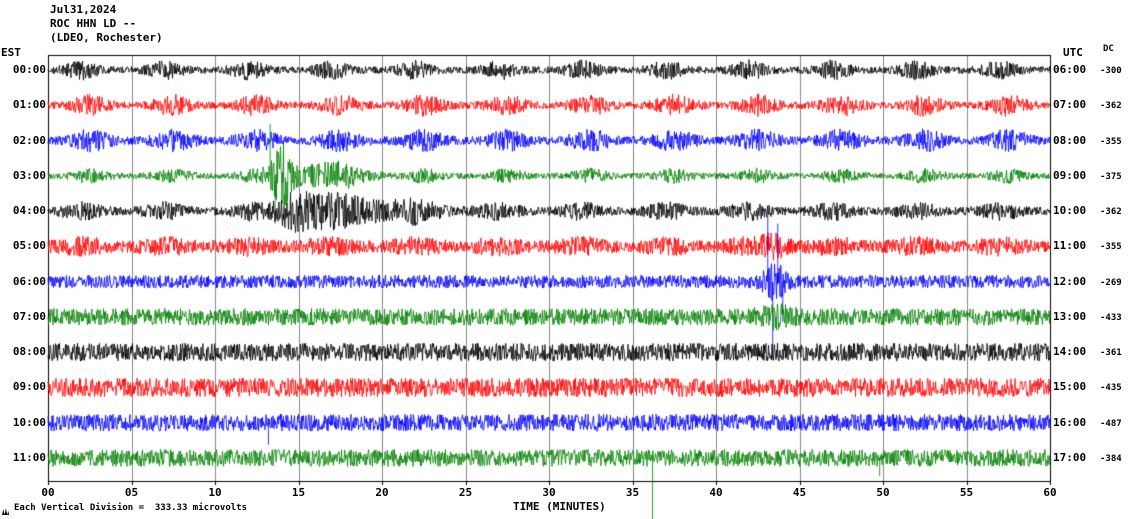 The height and width of the screenshot is (519, 1130). Describe the element at coordinates (966, 492) in the screenshot. I see `x-tick-label: 55` at that location.